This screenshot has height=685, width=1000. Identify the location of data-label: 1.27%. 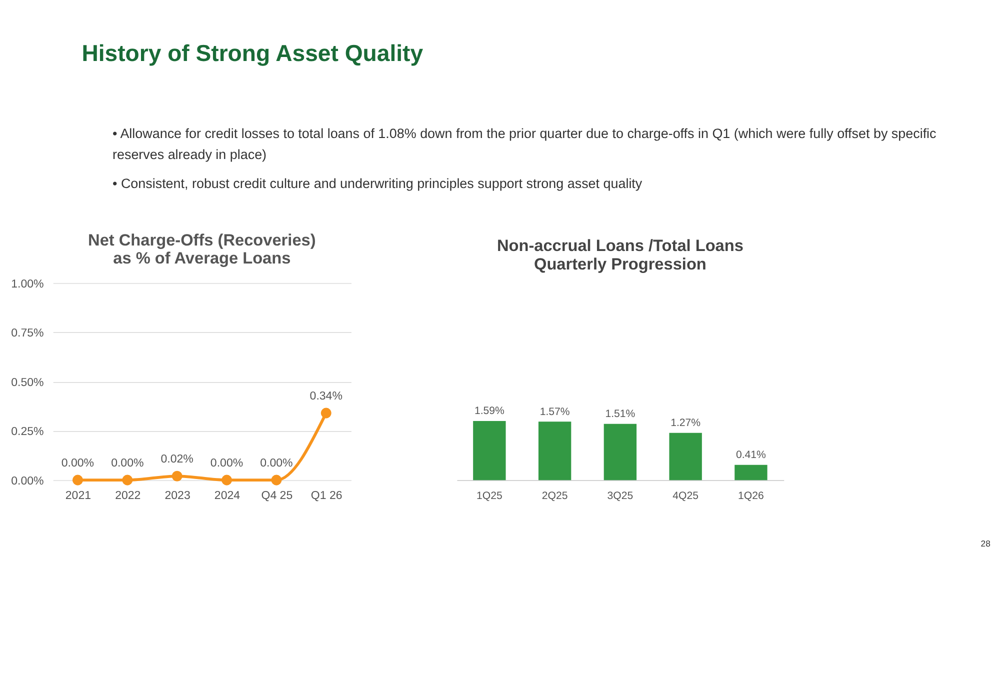
(686, 423).